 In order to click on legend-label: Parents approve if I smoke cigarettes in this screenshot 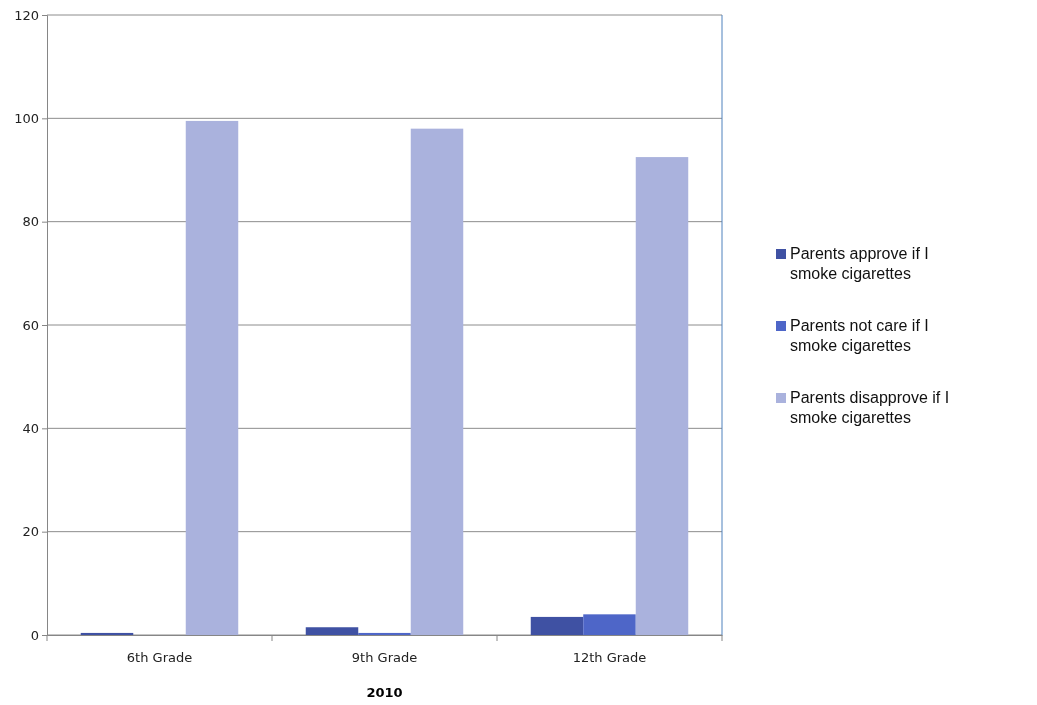, I will do `click(859, 263)`.